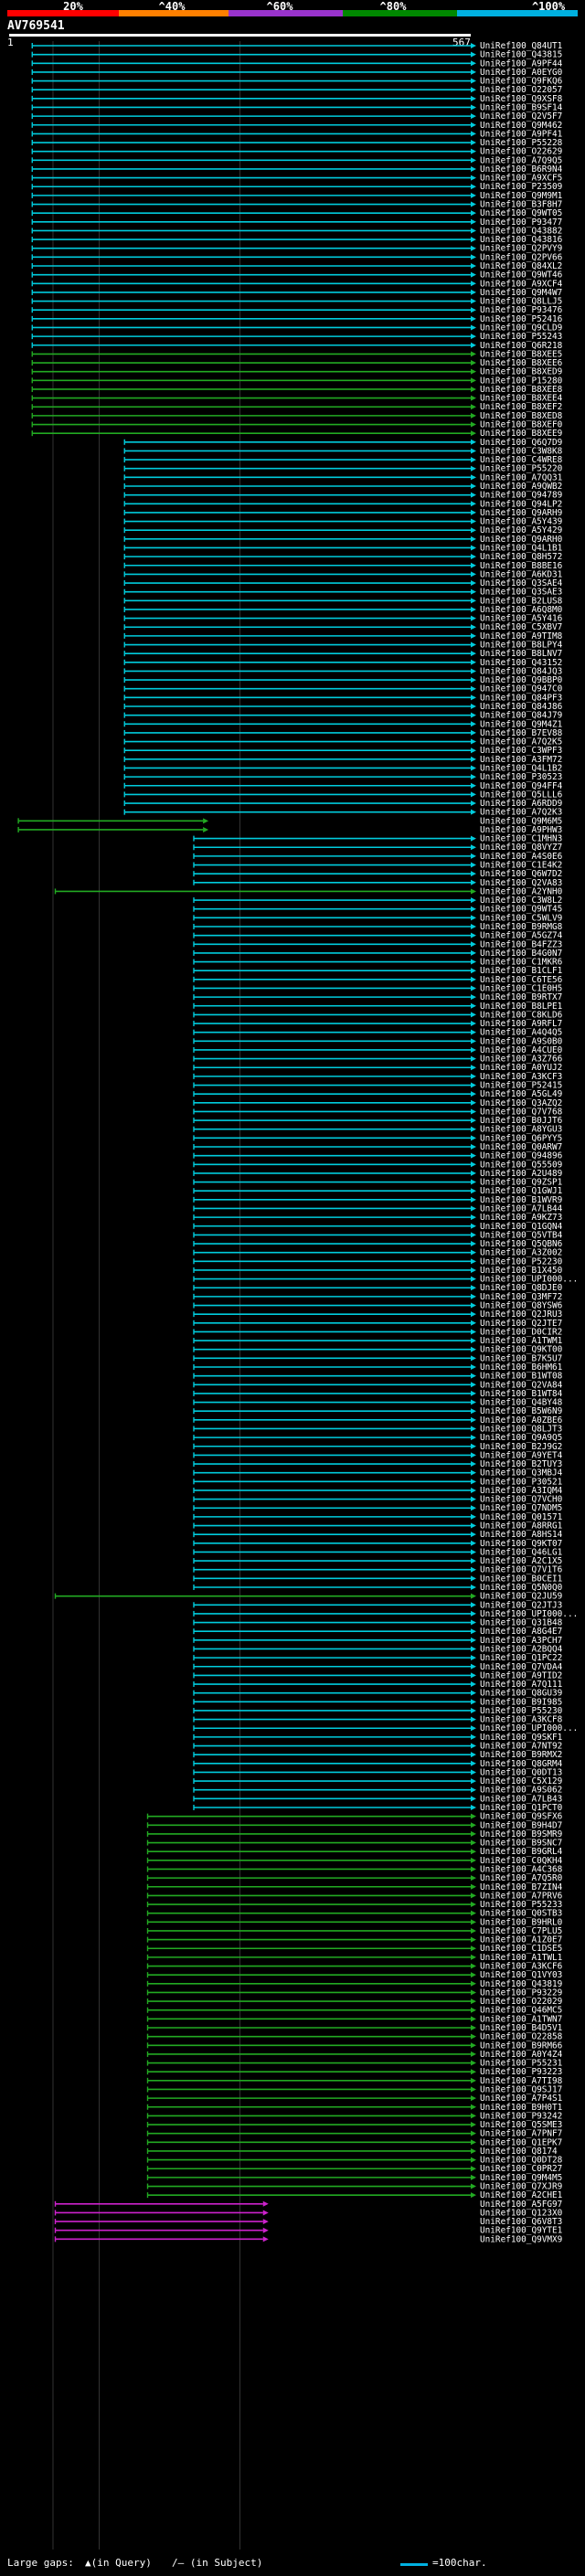 The width and height of the screenshot is (585, 2576). What do you see at coordinates (521, 319) in the screenshot?
I see `hit-label: UniRef100_P52416` at bounding box center [521, 319].